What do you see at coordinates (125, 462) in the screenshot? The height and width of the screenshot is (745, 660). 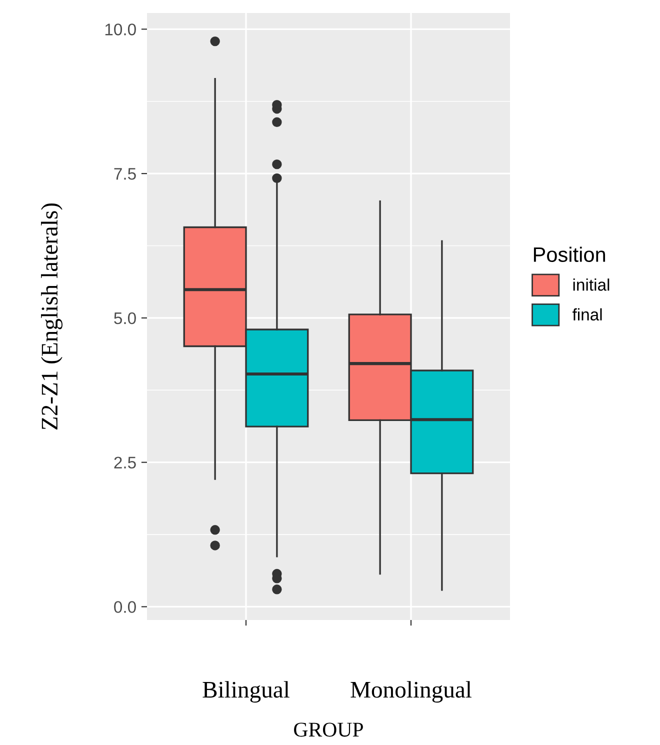 I see `y-tick-label: 2.5` at bounding box center [125, 462].